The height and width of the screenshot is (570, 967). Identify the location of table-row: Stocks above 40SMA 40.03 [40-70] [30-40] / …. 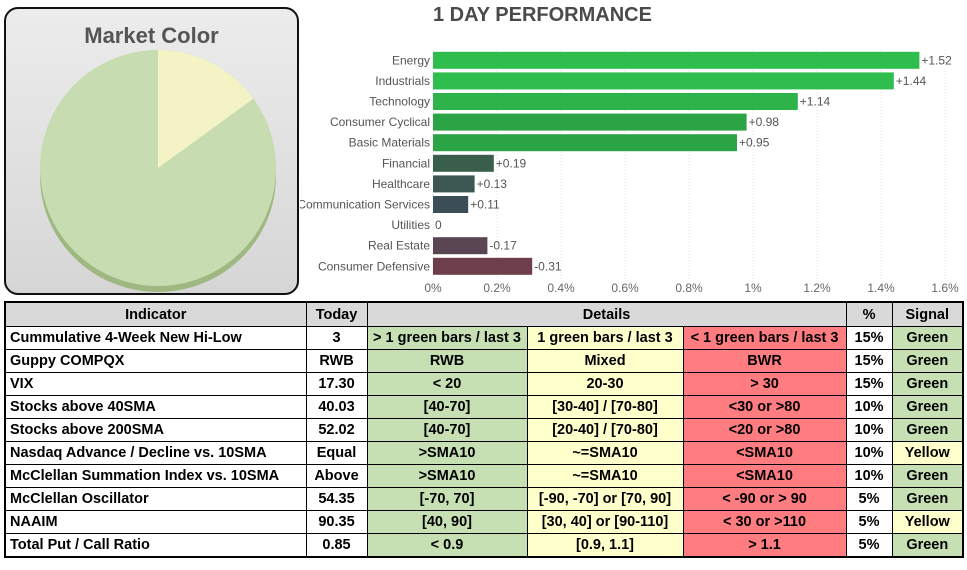
(484, 407).